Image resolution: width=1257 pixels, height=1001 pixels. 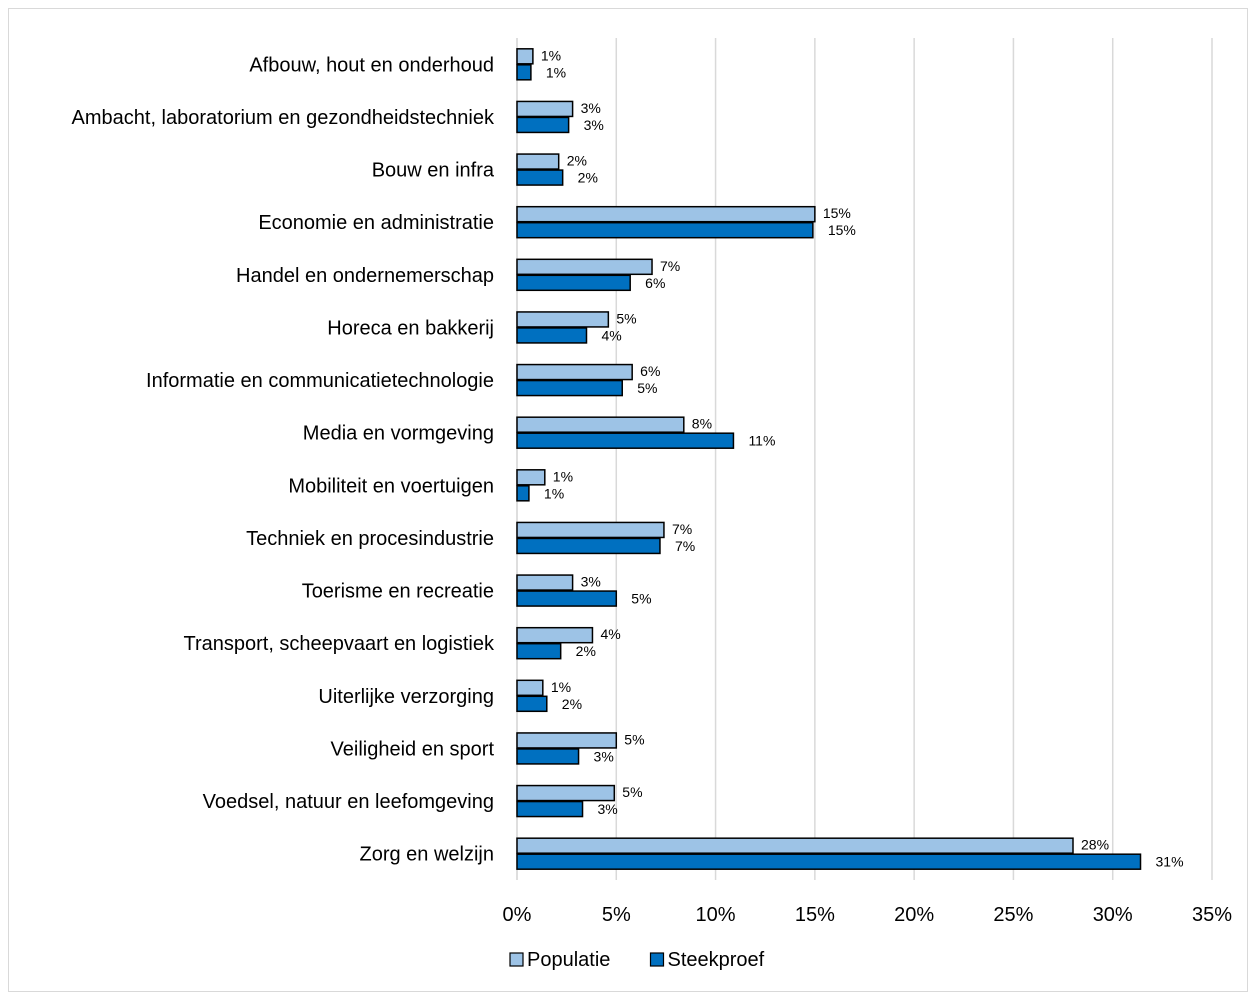 What do you see at coordinates (616, 915) in the screenshot?
I see `x-tick-label: 5%` at bounding box center [616, 915].